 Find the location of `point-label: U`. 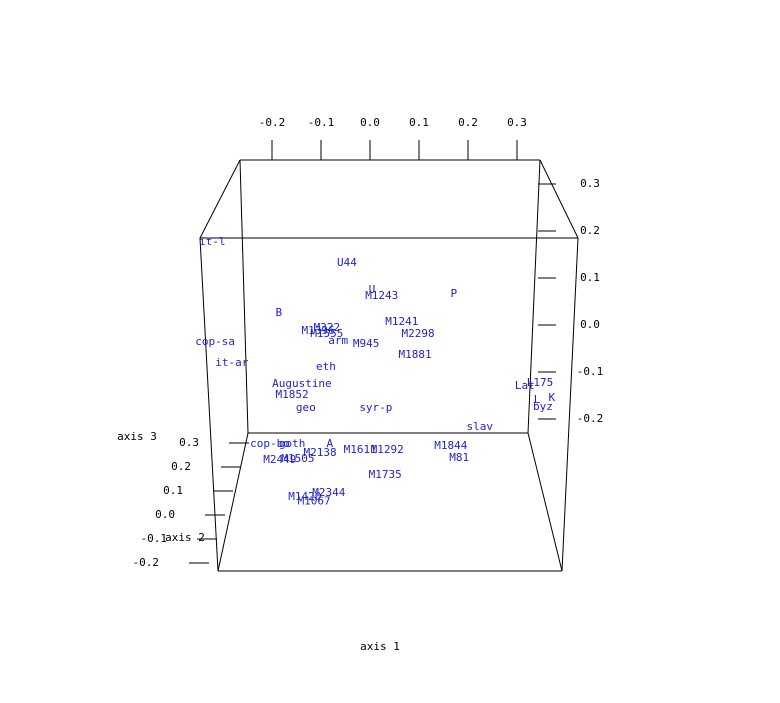

point-label: U is located at coordinates (372, 289).